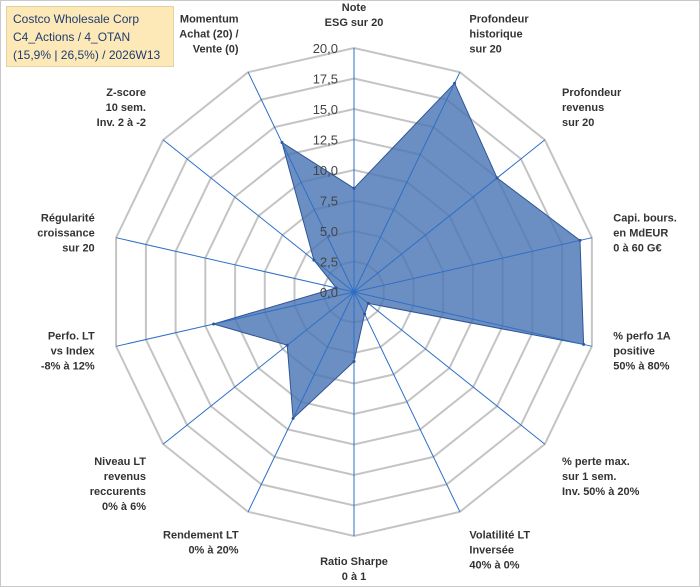 This screenshot has width=700, height=587. Describe the element at coordinates (73, 352) in the screenshot. I see `axis-label: vs Index` at that location.